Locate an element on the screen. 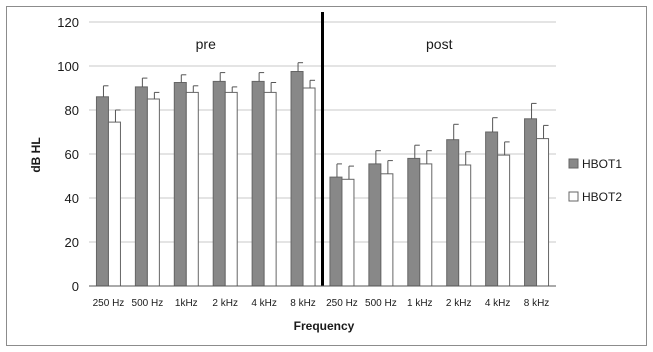 The width and height of the screenshot is (653, 352). y-tick-label: 40 is located at coordinates (72, 198).